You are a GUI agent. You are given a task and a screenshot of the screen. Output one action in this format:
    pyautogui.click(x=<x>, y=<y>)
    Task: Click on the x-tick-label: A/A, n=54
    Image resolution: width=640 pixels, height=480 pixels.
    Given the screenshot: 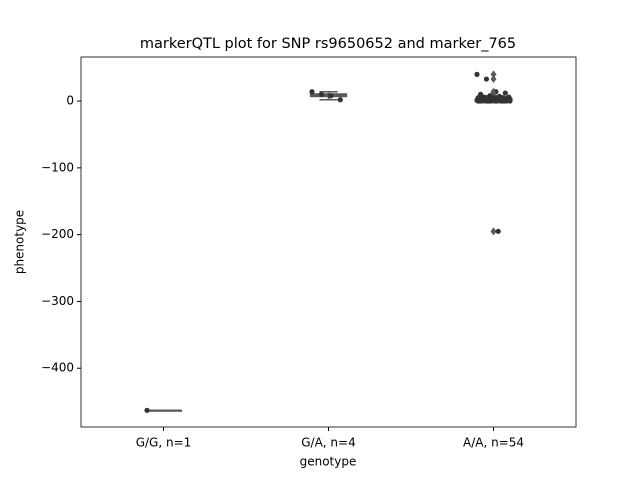 What is the action you would take?
    pyautogui.click(x=493, y=443)
    